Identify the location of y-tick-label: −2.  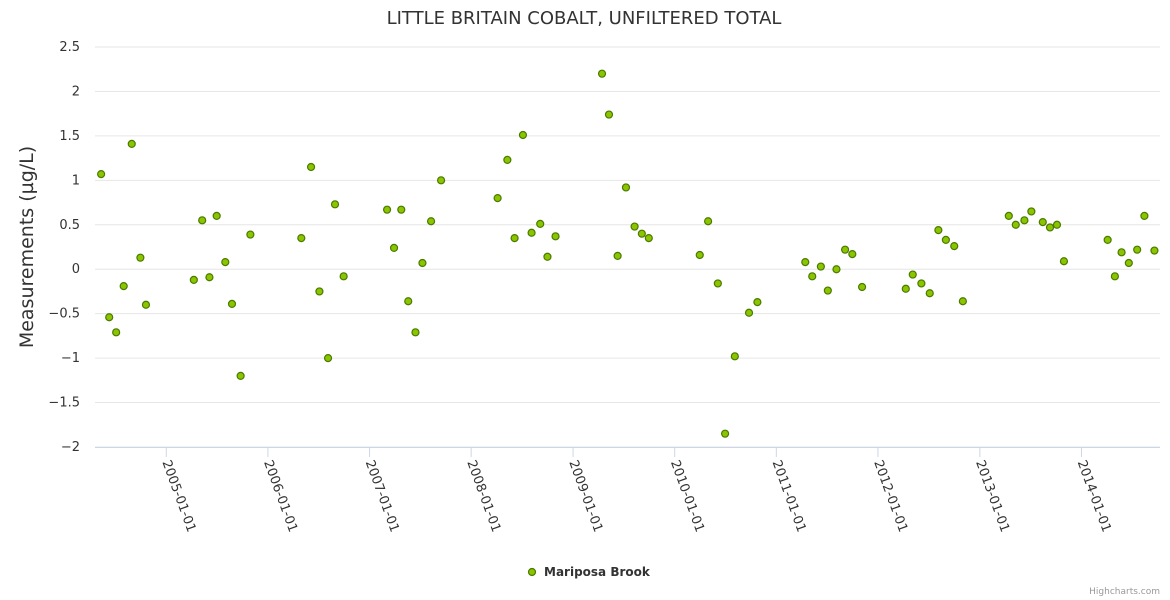
(70, 447).